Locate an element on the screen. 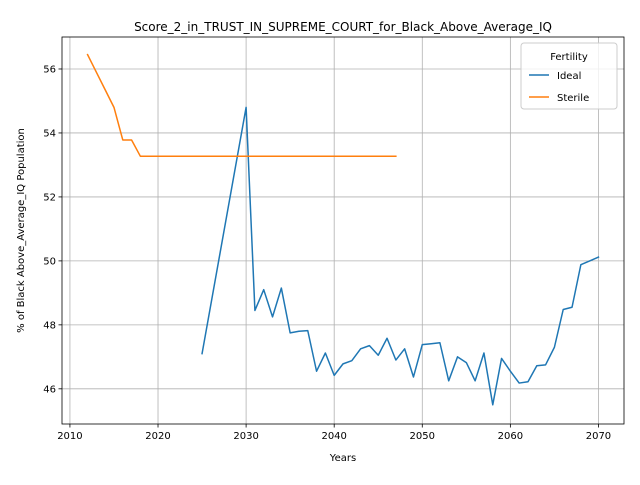  y-tick-label: 48 is located at coordinates (49, 325).